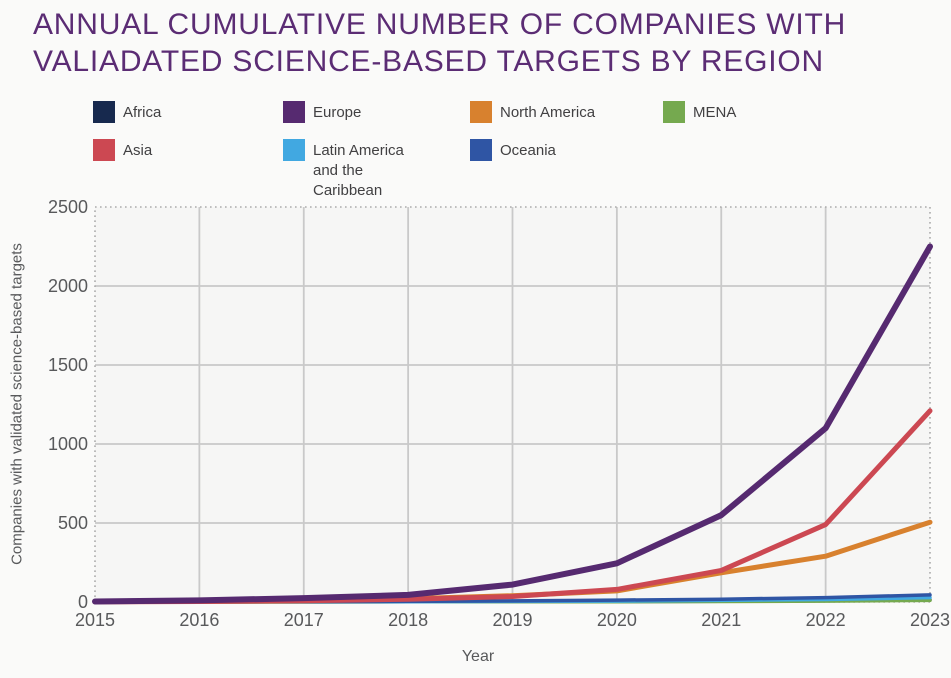 The width and height of the screenshot is (951, 678). Describe the element at coordinates (72, 523) in the screenshot. I see `y-tick-label-500: 500` at that location.